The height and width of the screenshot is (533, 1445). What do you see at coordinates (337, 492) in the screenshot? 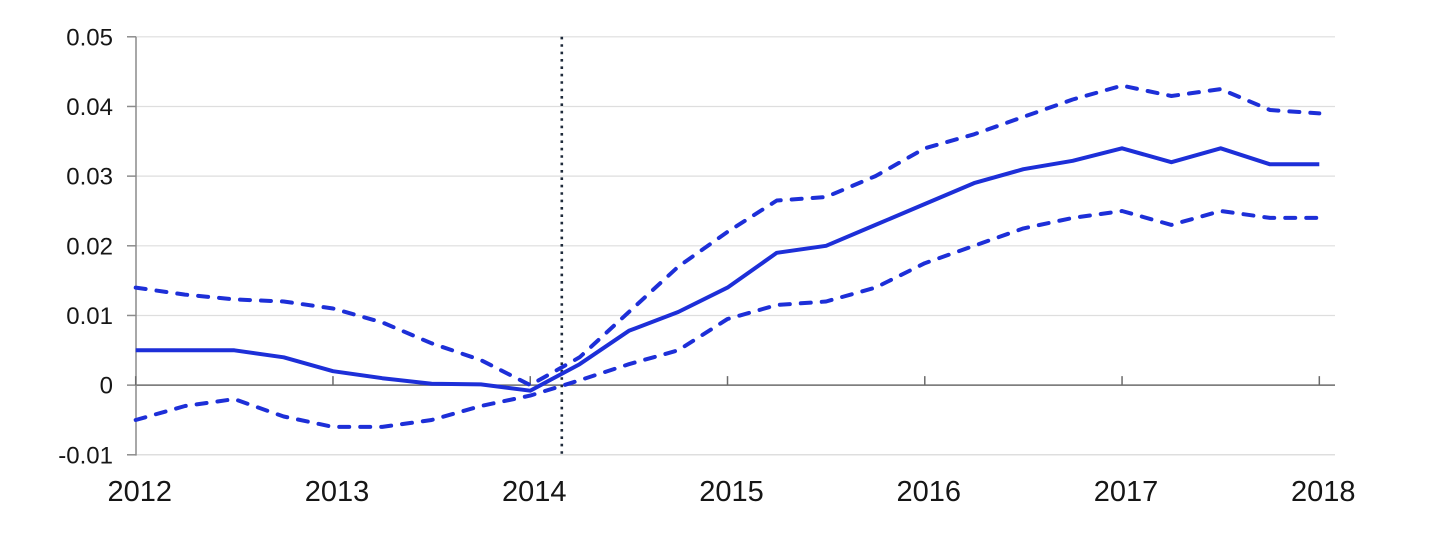
I see `x-tick-label: 2013` at bounding box center [337, 492].